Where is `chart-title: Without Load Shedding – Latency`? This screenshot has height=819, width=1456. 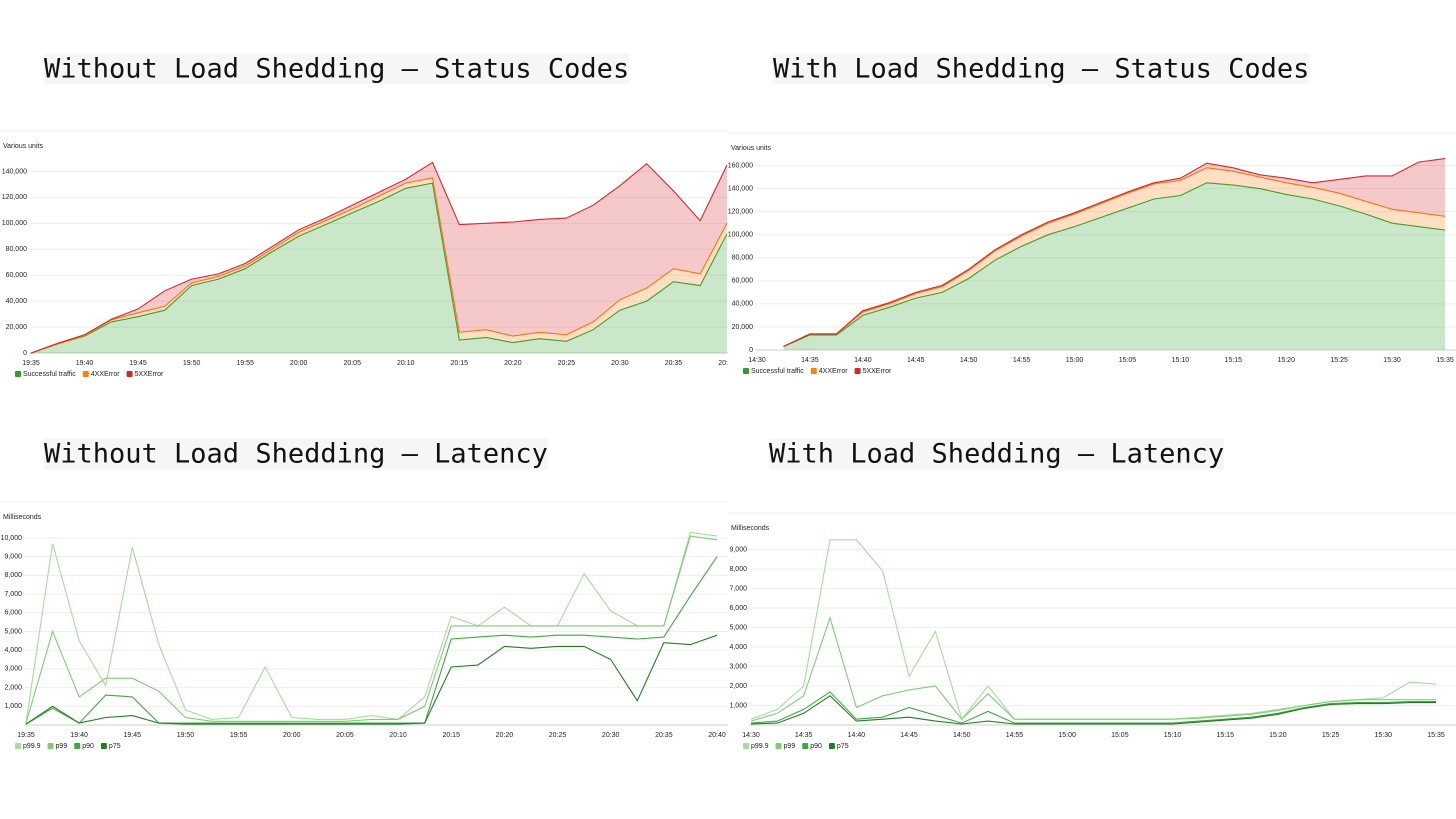 chart-title: Without Load Shedding – Latency is located at coordinates (296, 454).